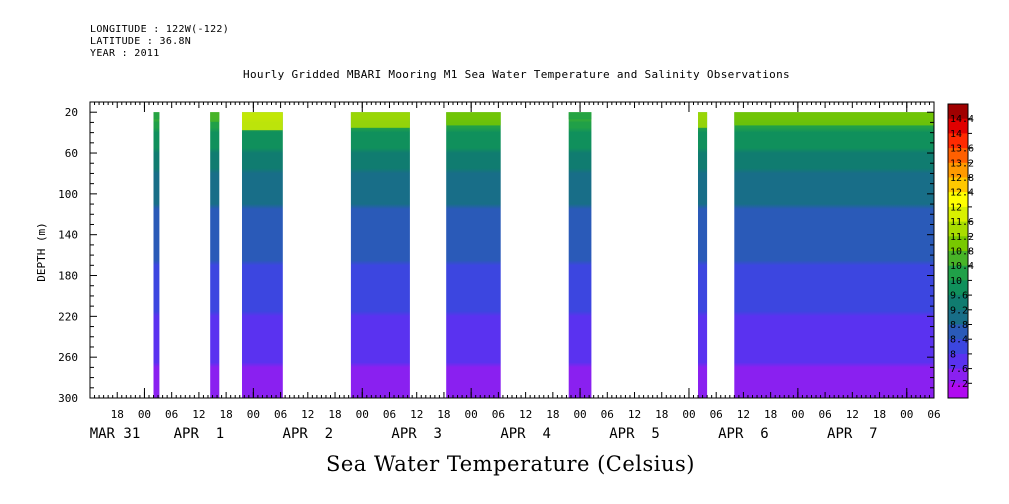  I want to click on x-date-label: APR 2, so click(308, 434).